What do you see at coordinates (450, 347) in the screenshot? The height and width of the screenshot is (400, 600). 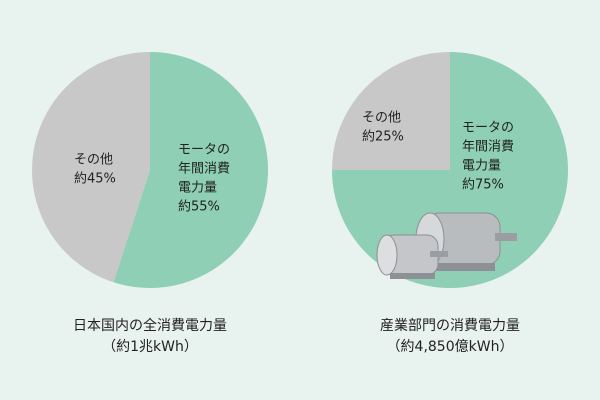 I see `chart-subtitle: （約4,850億kWh）` at bounding box center [450, 347].